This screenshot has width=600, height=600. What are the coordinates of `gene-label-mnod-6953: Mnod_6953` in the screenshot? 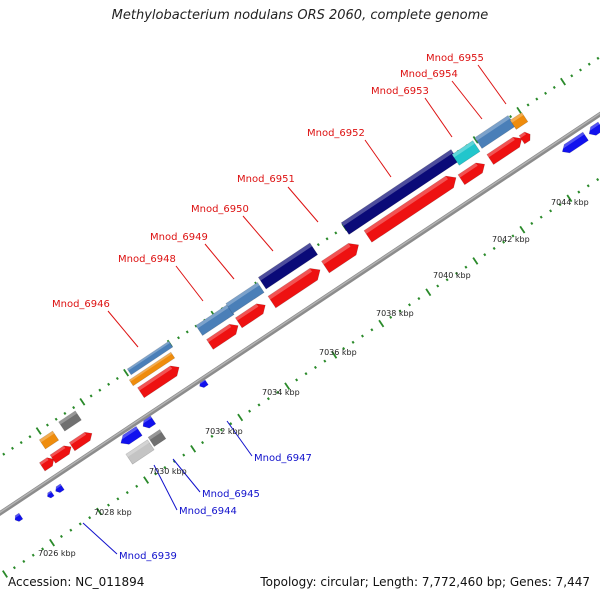 It's located at (400, 91).